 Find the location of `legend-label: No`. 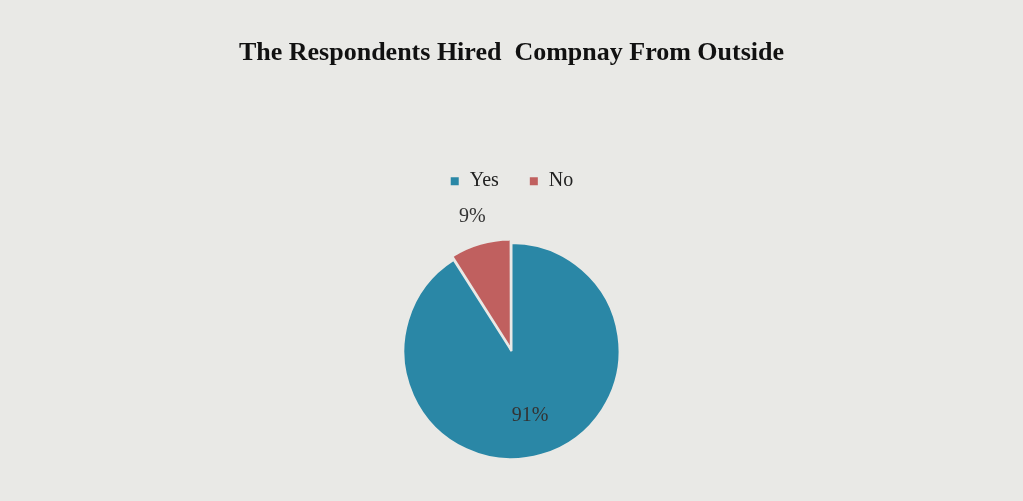

legend-label: No is located at coordinates (561, 179).